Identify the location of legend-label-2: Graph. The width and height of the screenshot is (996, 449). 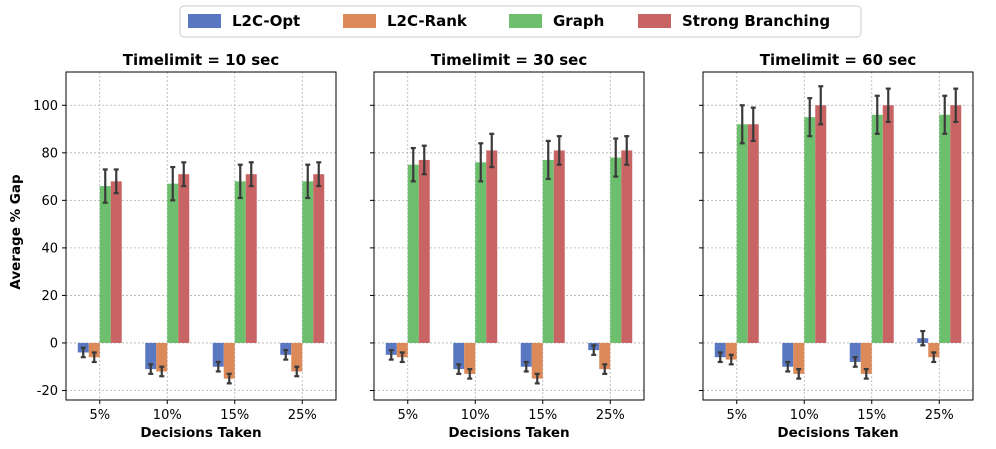
(578, 21).